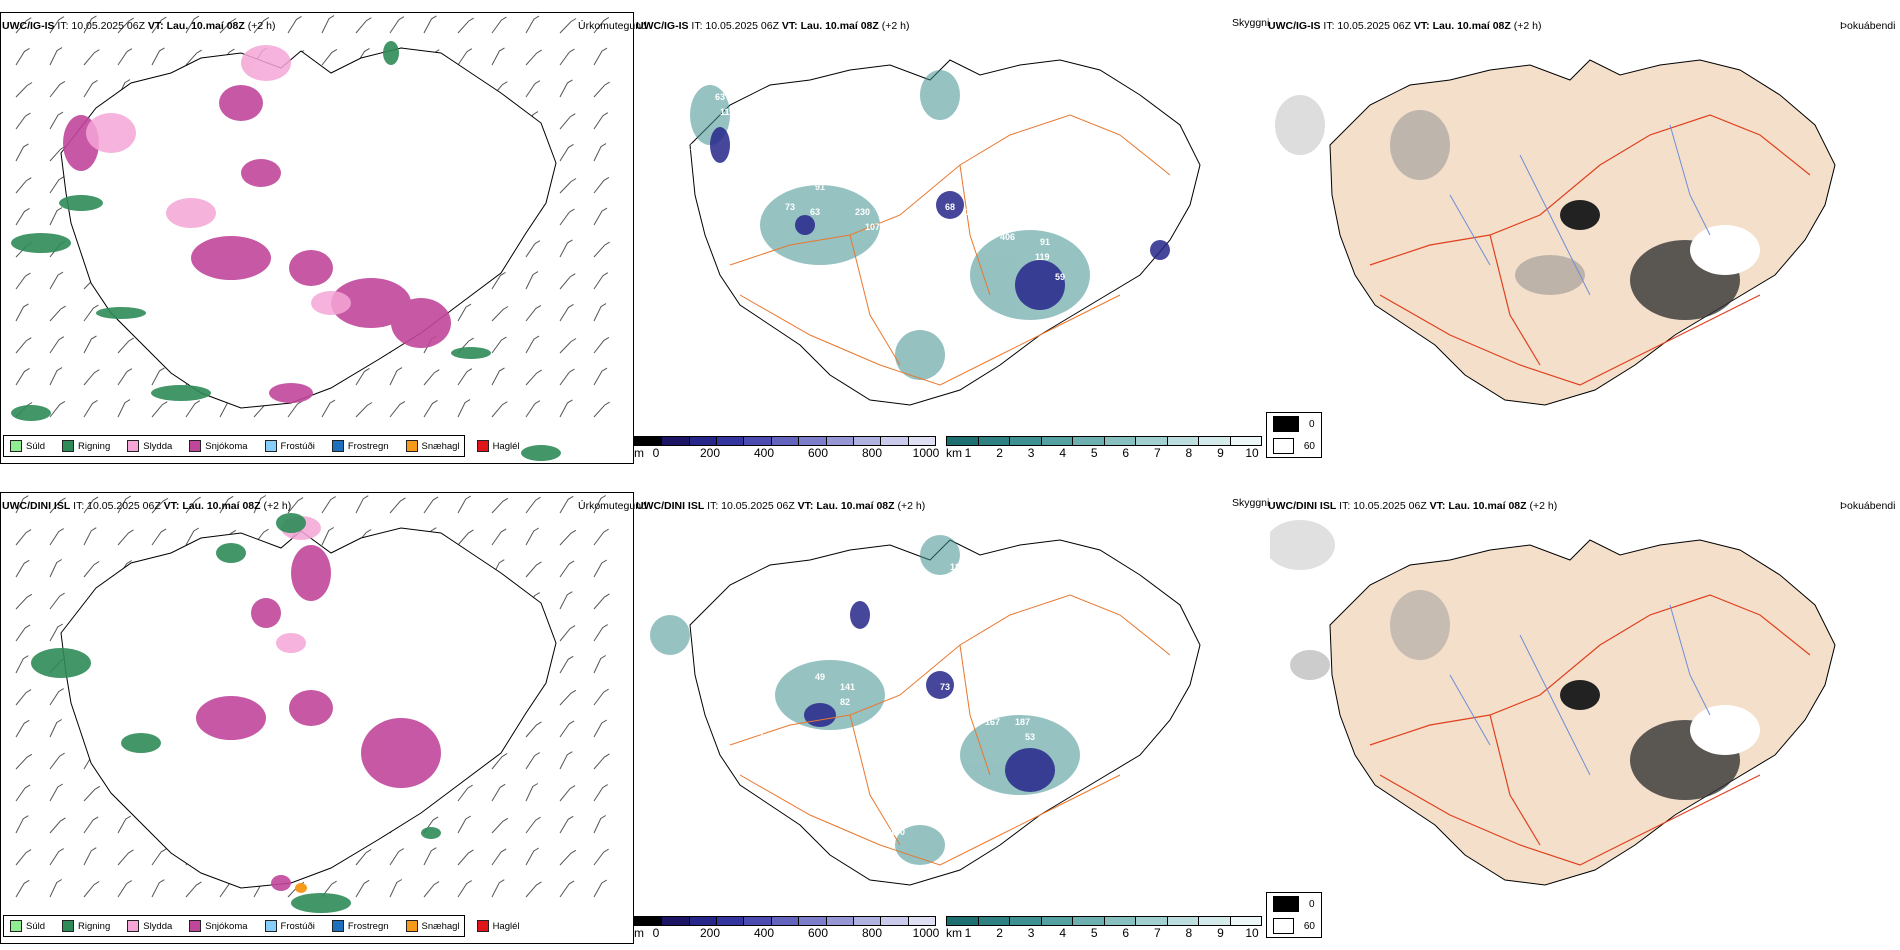  Describe the element at coordinates (818, 933) in the screenshot. I see `colorbar-tick-label: 600` at that location.